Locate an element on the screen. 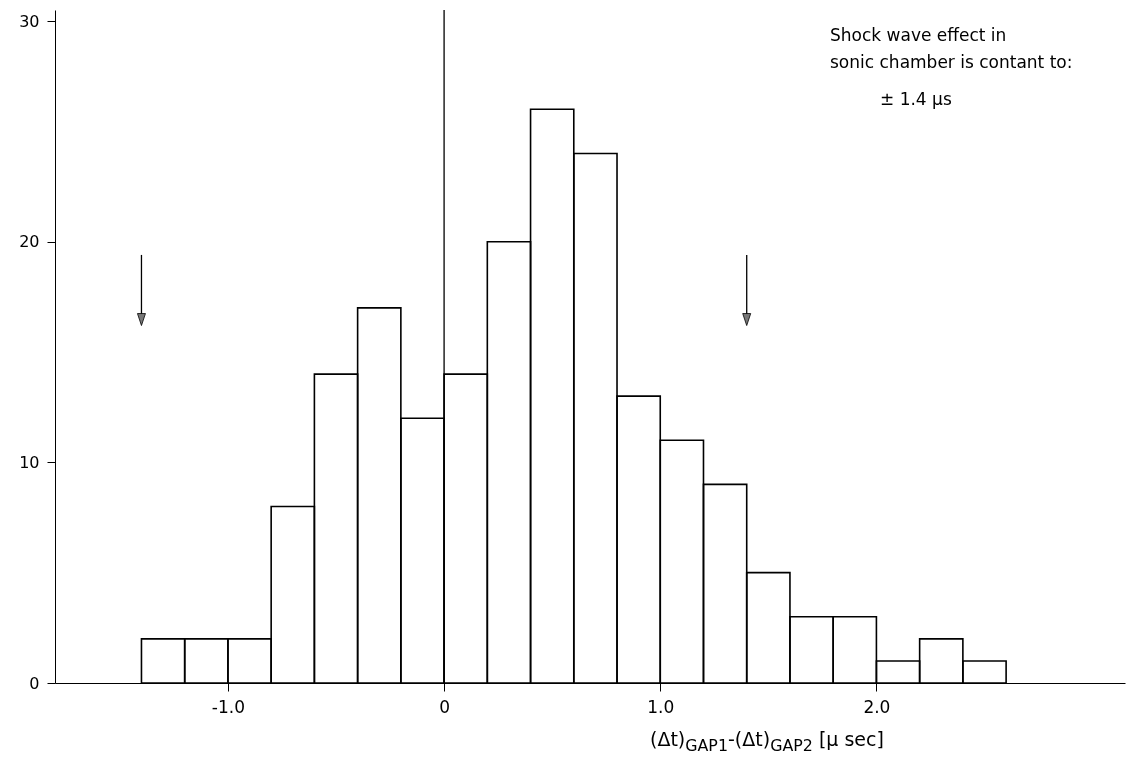  x-tick-label: 1.0 is located at coordinates (661, 706).